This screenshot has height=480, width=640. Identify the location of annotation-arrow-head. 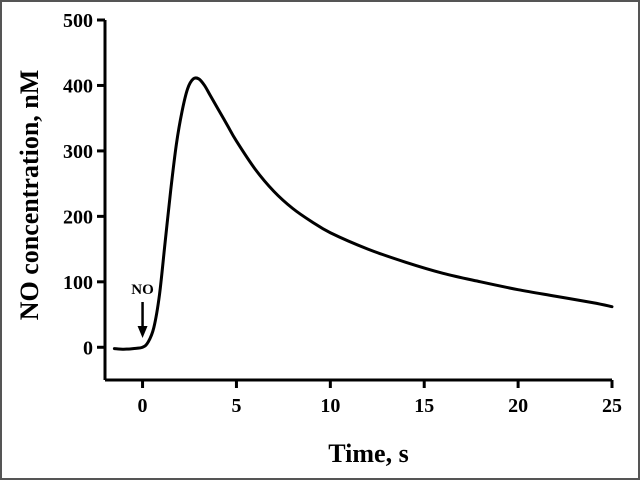
(142, 332).